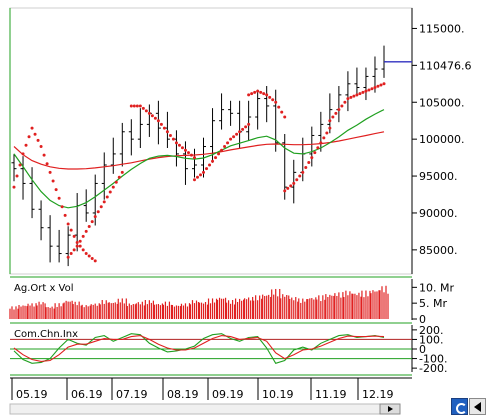 The image size is (492, 419). Describe the element at coordinates (390, 409) in the screenshot. I see `scroll-right-arrow-icon` at that location.